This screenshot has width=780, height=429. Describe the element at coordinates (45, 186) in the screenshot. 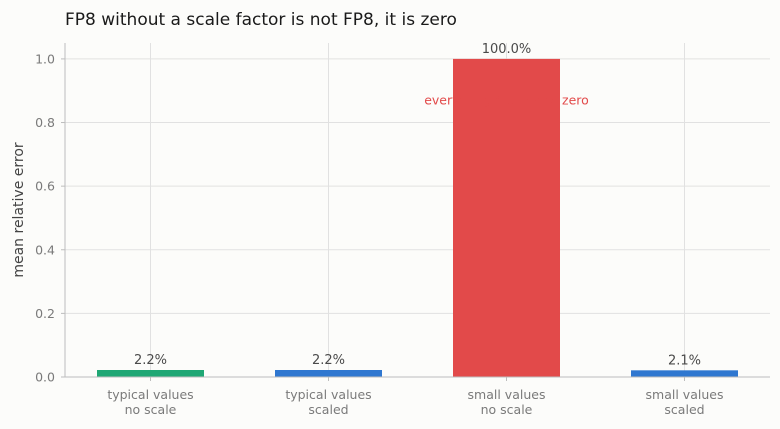

I see `y-tick-label: 0.6` at that location.